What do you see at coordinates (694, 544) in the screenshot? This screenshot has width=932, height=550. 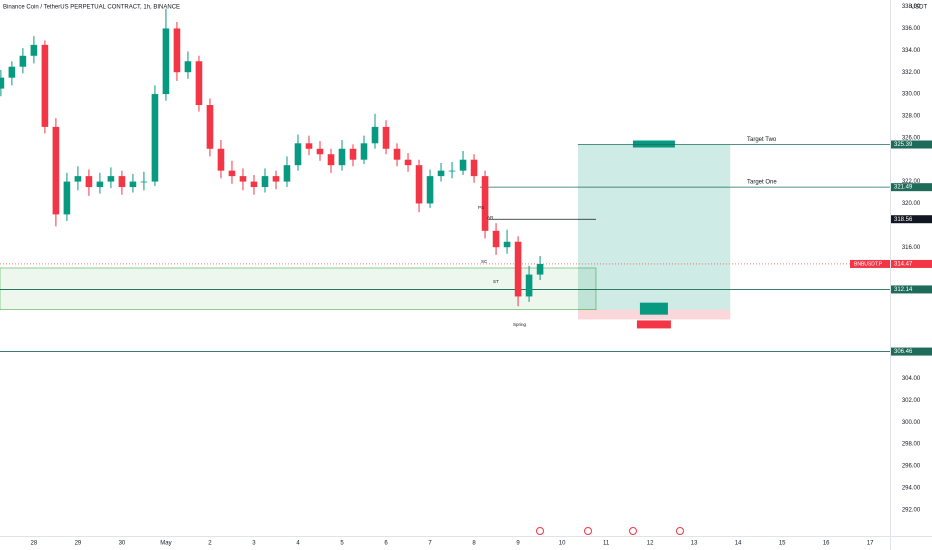 I see `x-tick-label: 13` at bounding box center [694, 544].